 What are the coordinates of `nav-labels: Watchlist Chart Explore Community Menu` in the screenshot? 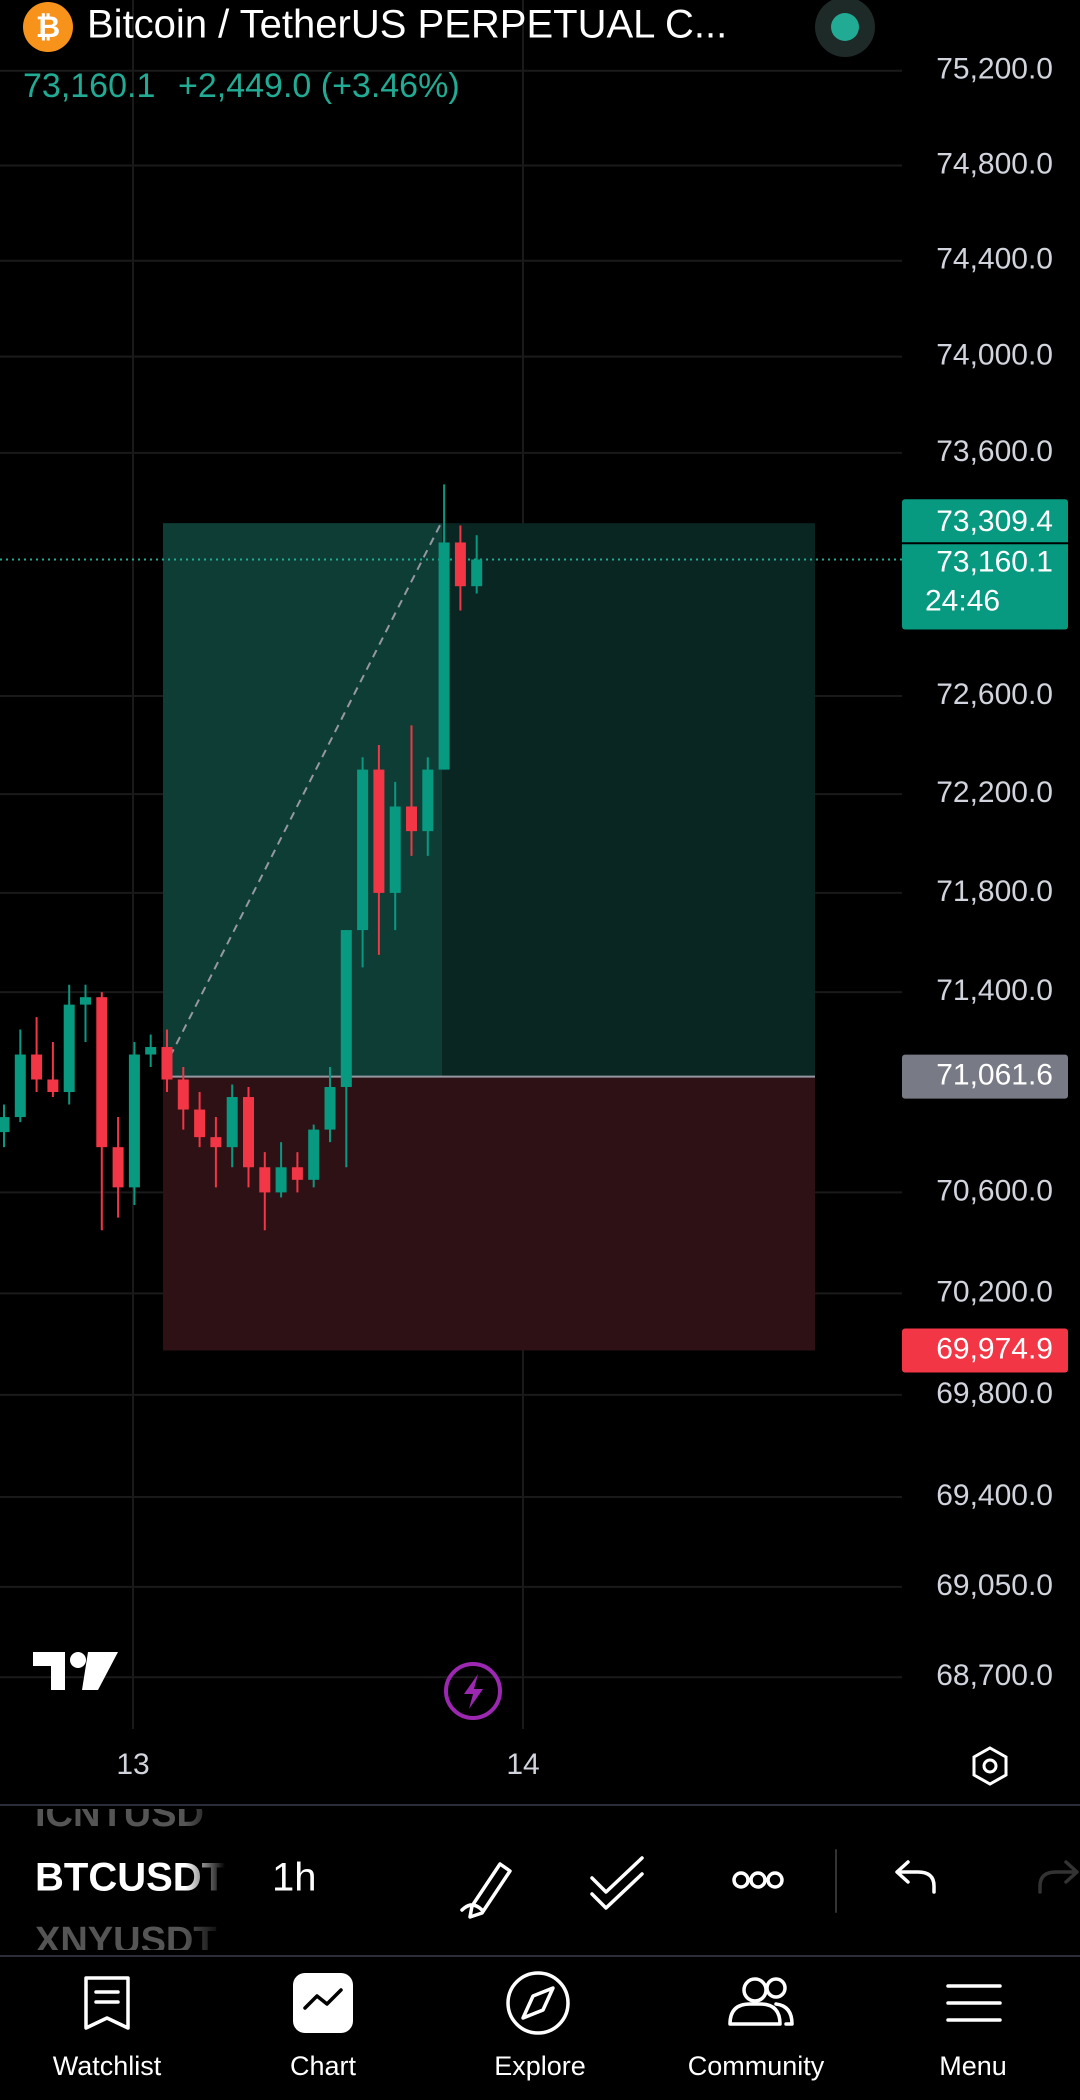 It's located at (530, 2066).